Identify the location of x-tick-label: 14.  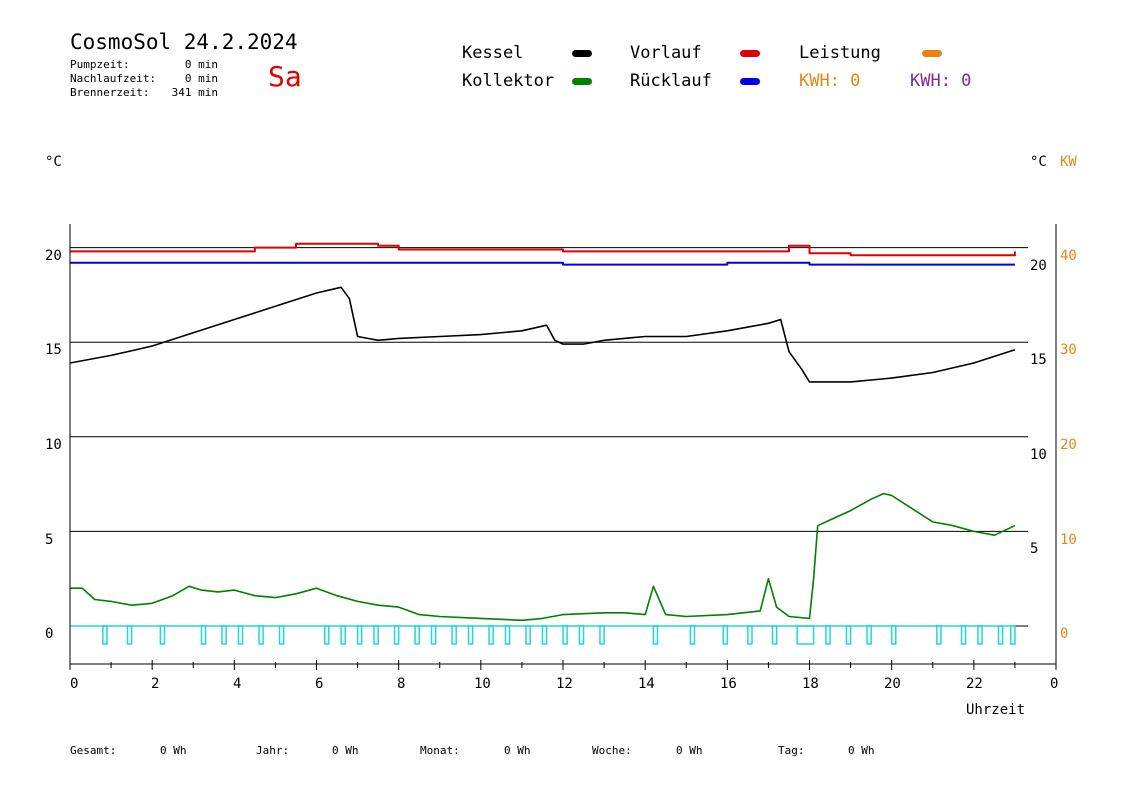
(646, 684).